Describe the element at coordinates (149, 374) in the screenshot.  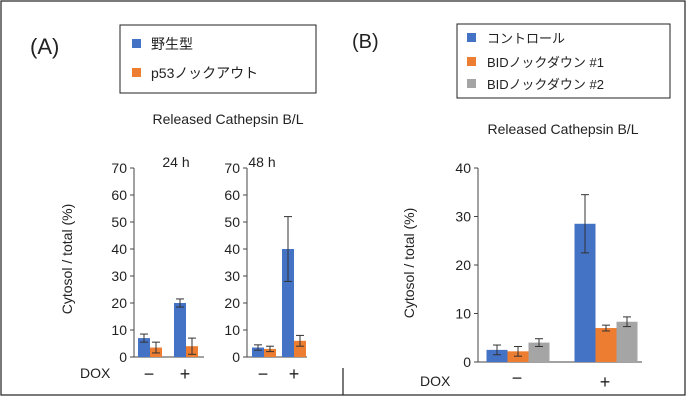
I see `panel-a-24h-tick-minus: −` at that location.